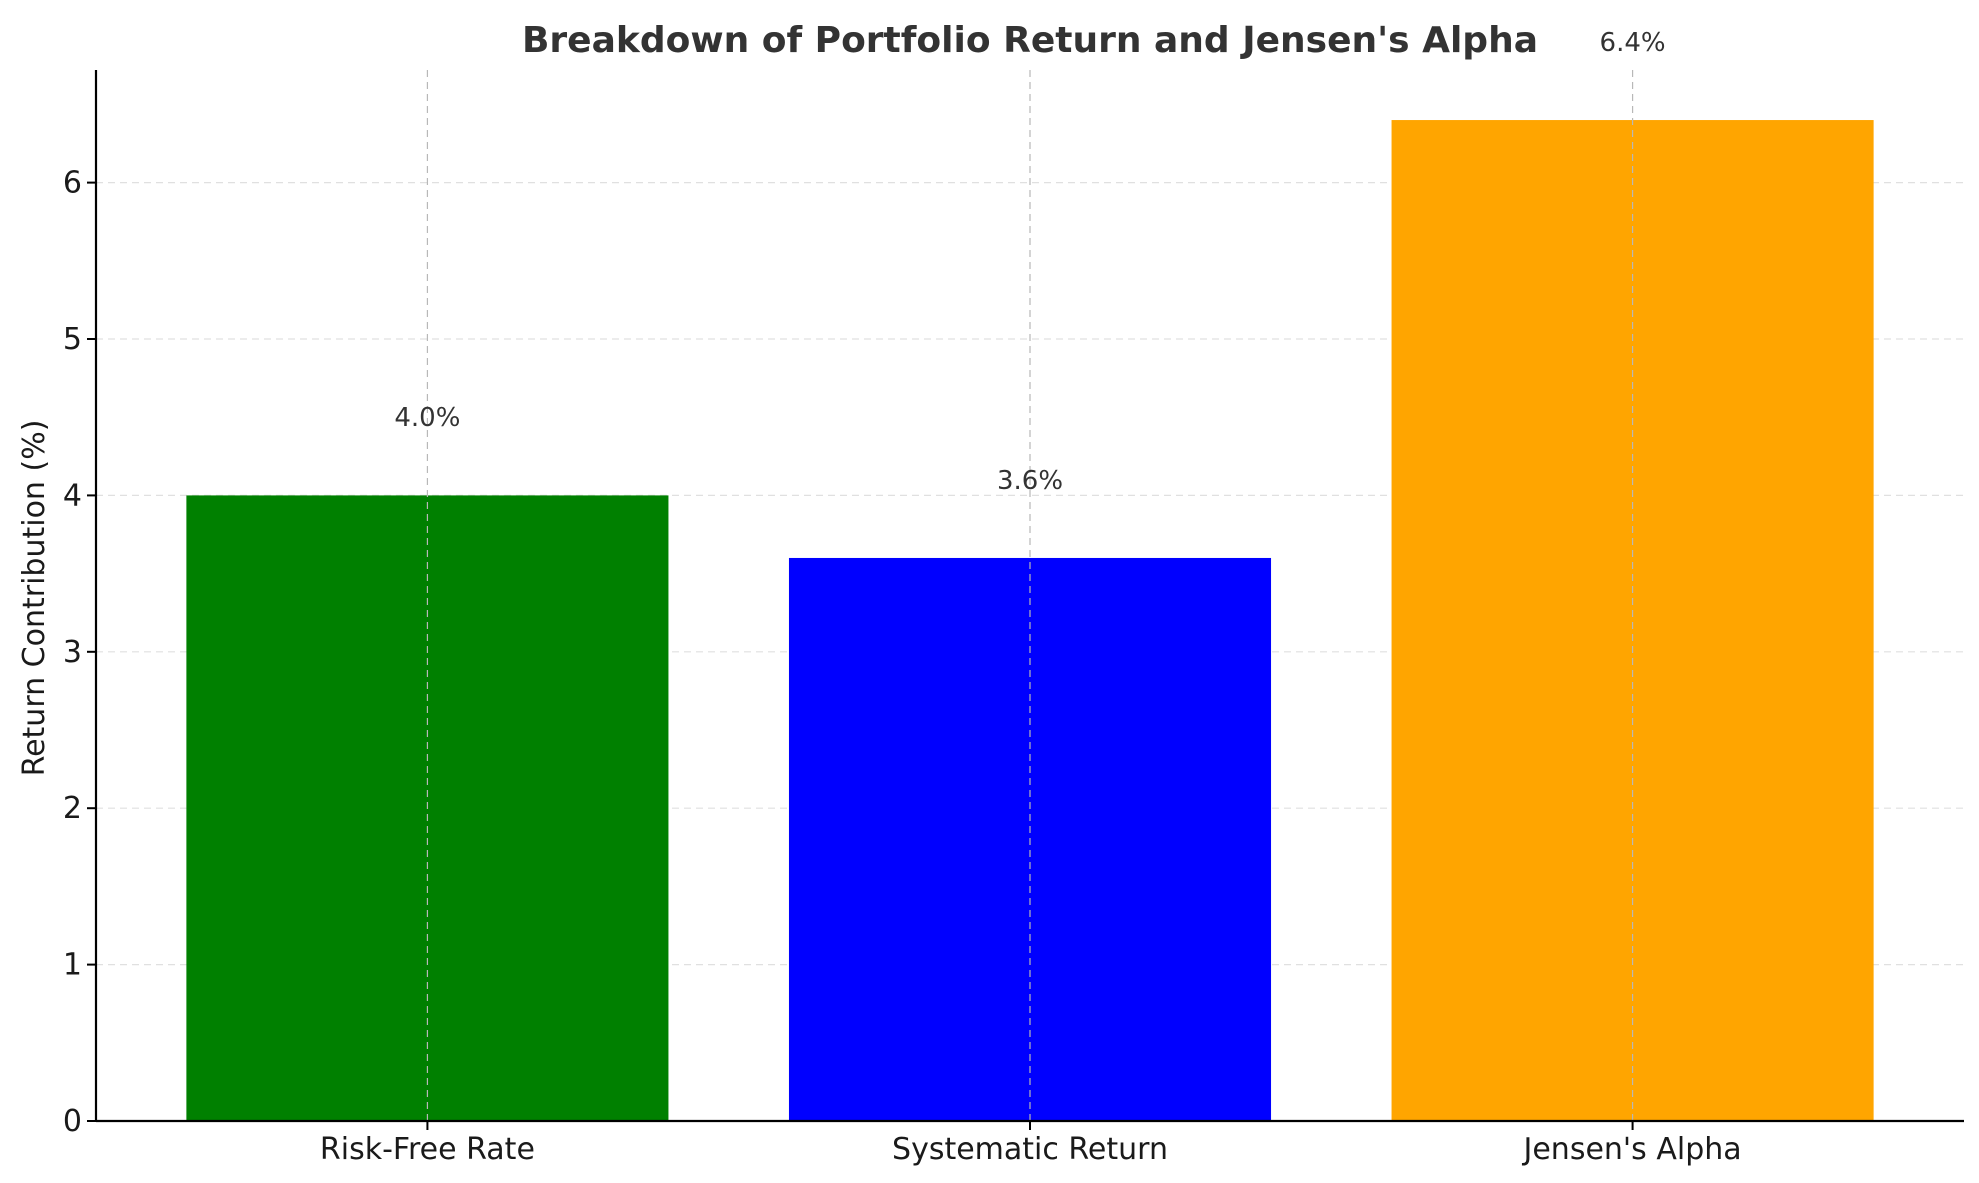 The image size is (1979, 1183). Describe the element at coordinates (72, 495) in the screenshot. I see `y-tick-label: 4` at that location.